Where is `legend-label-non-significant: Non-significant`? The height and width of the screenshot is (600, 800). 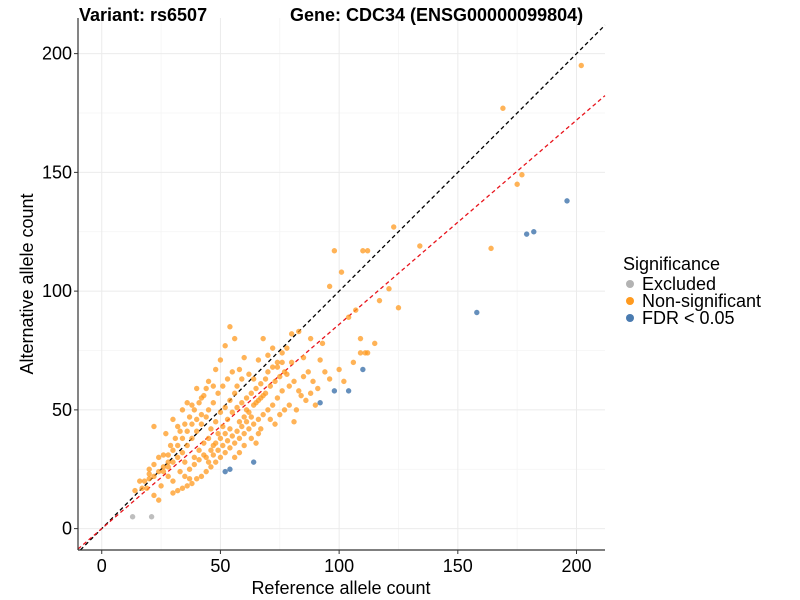
legend-label-non-significant: Non-significant is located at coordinates (701, 301).